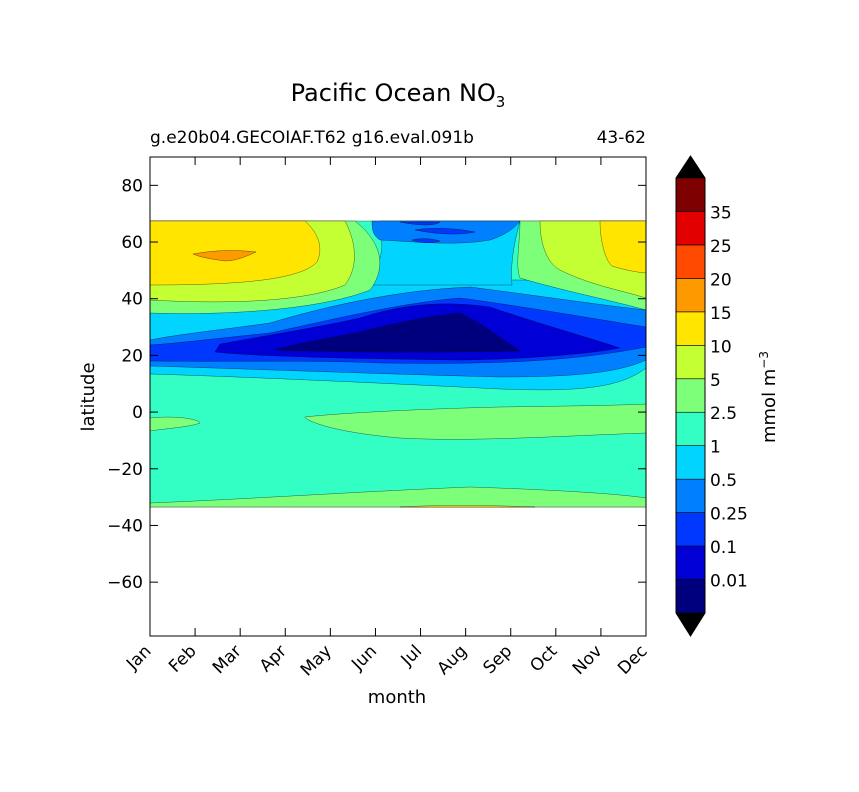 The image size is (859, 792). What do you see at coordinates (125, 526) in the screenshot?
I see `y-tick-label: −40` at bounding box center [125, 526].